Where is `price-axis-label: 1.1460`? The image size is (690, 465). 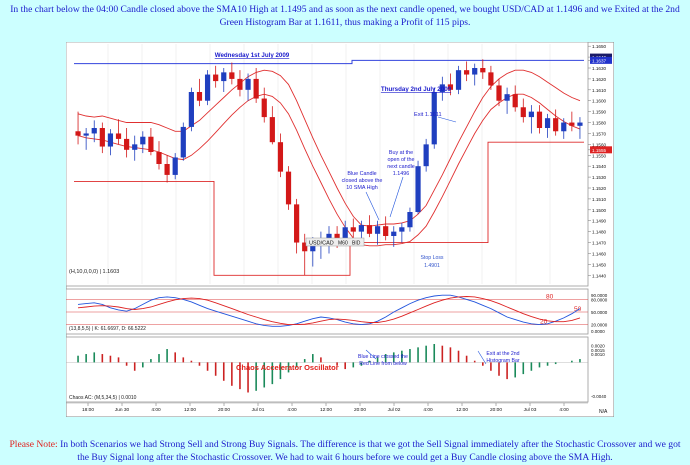 price-axis-label: 1.1460 is located at coordinates (599, 253).